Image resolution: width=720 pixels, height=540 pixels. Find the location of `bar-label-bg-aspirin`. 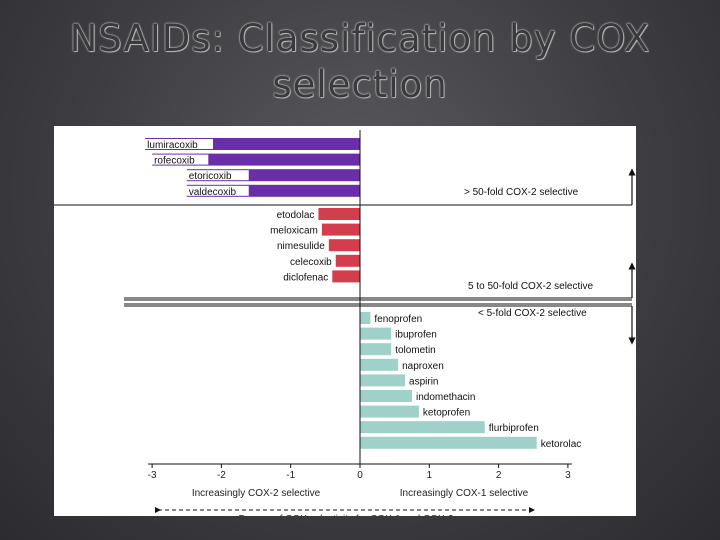

bar-label-bg-aspirin is located at coordinates (430, 380).